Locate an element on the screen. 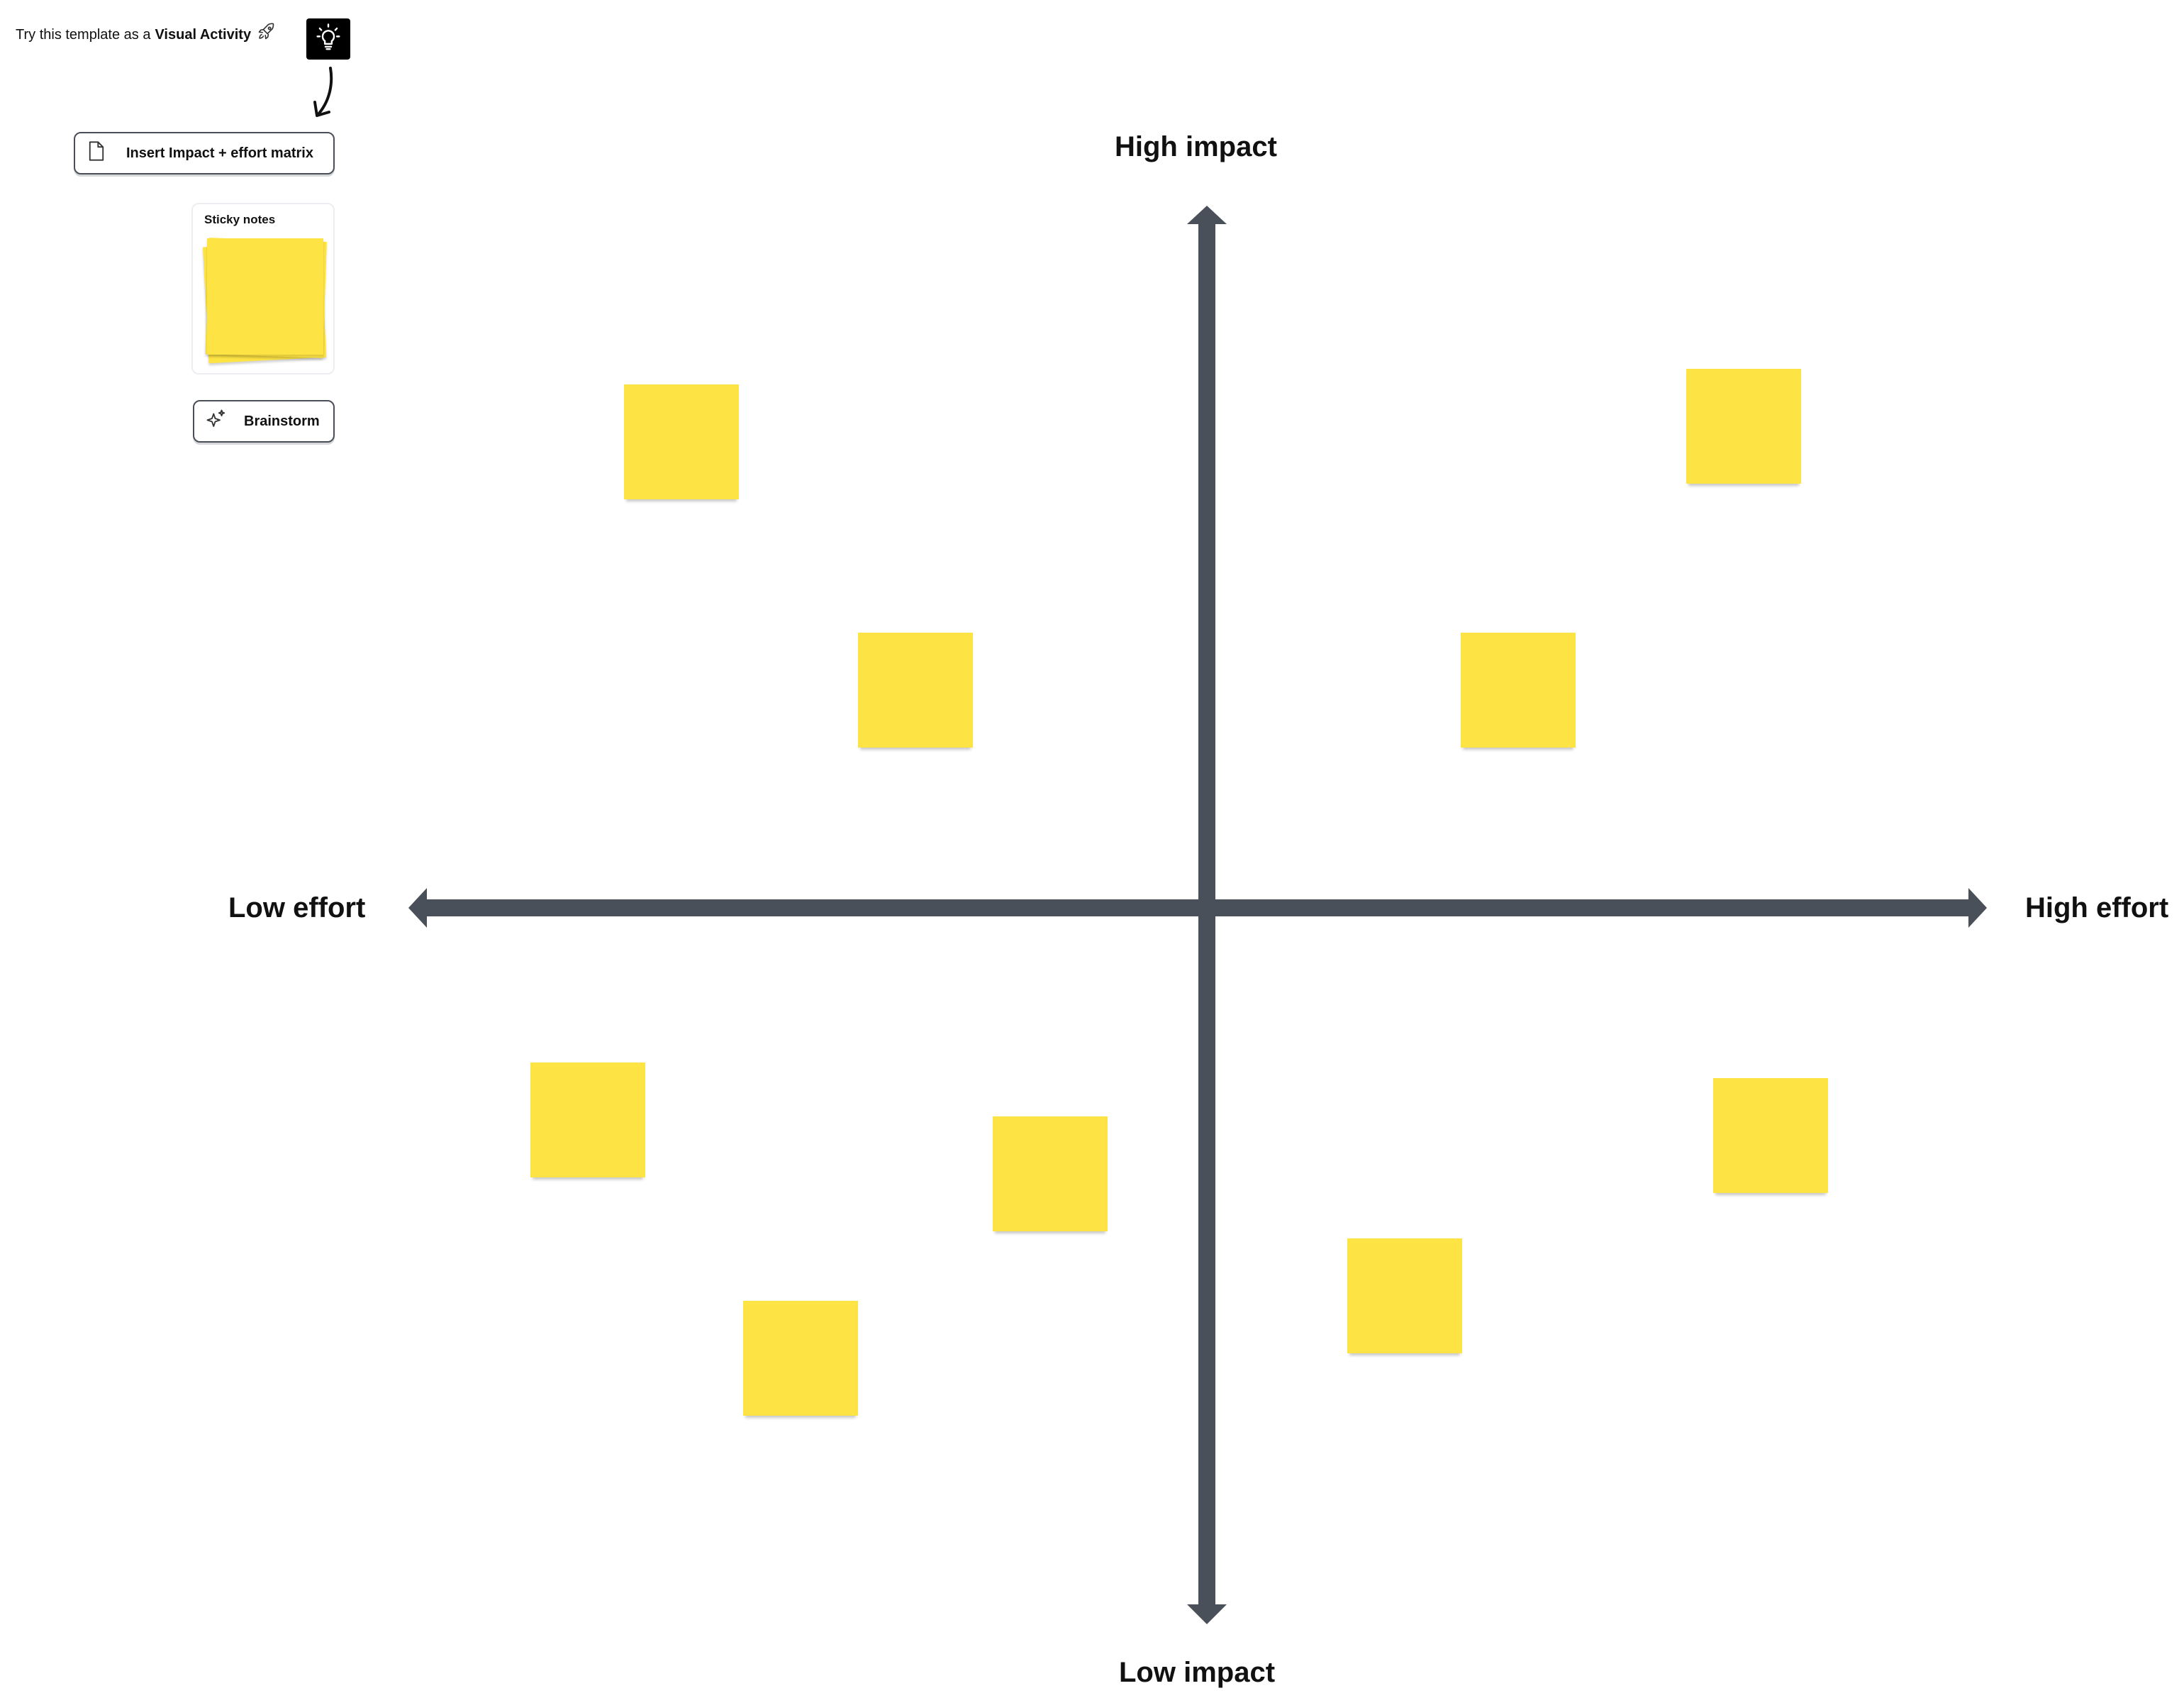 This screenshot has width=2184, height=1698. high-impact-label: High impact is located at coordinates (1196, 146).